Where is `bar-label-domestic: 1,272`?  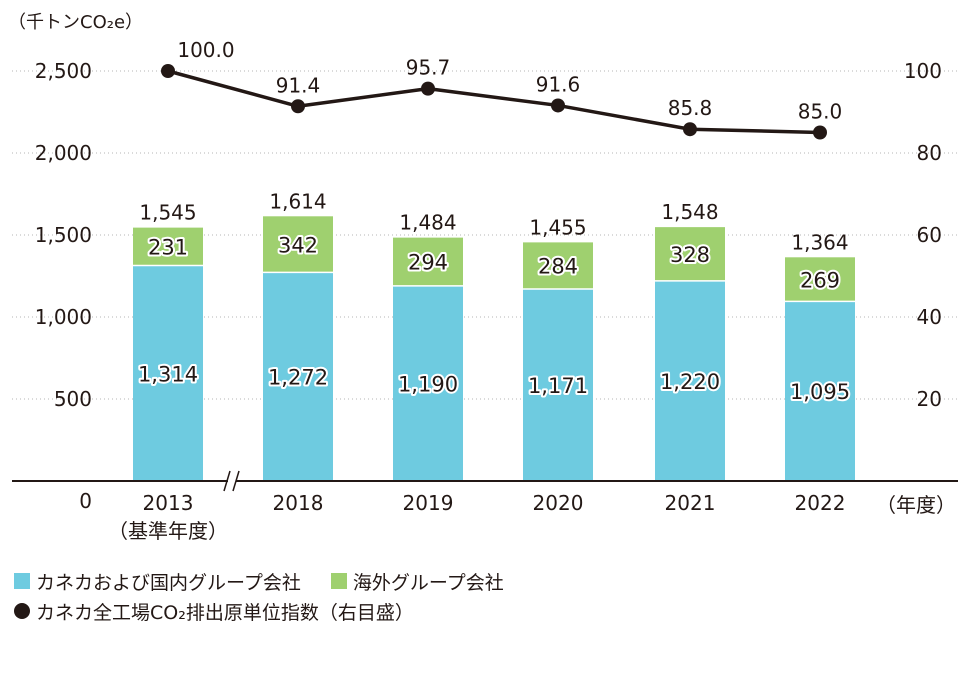
bar-label-domestic: 1,272 is located at coordinates (298, 378).